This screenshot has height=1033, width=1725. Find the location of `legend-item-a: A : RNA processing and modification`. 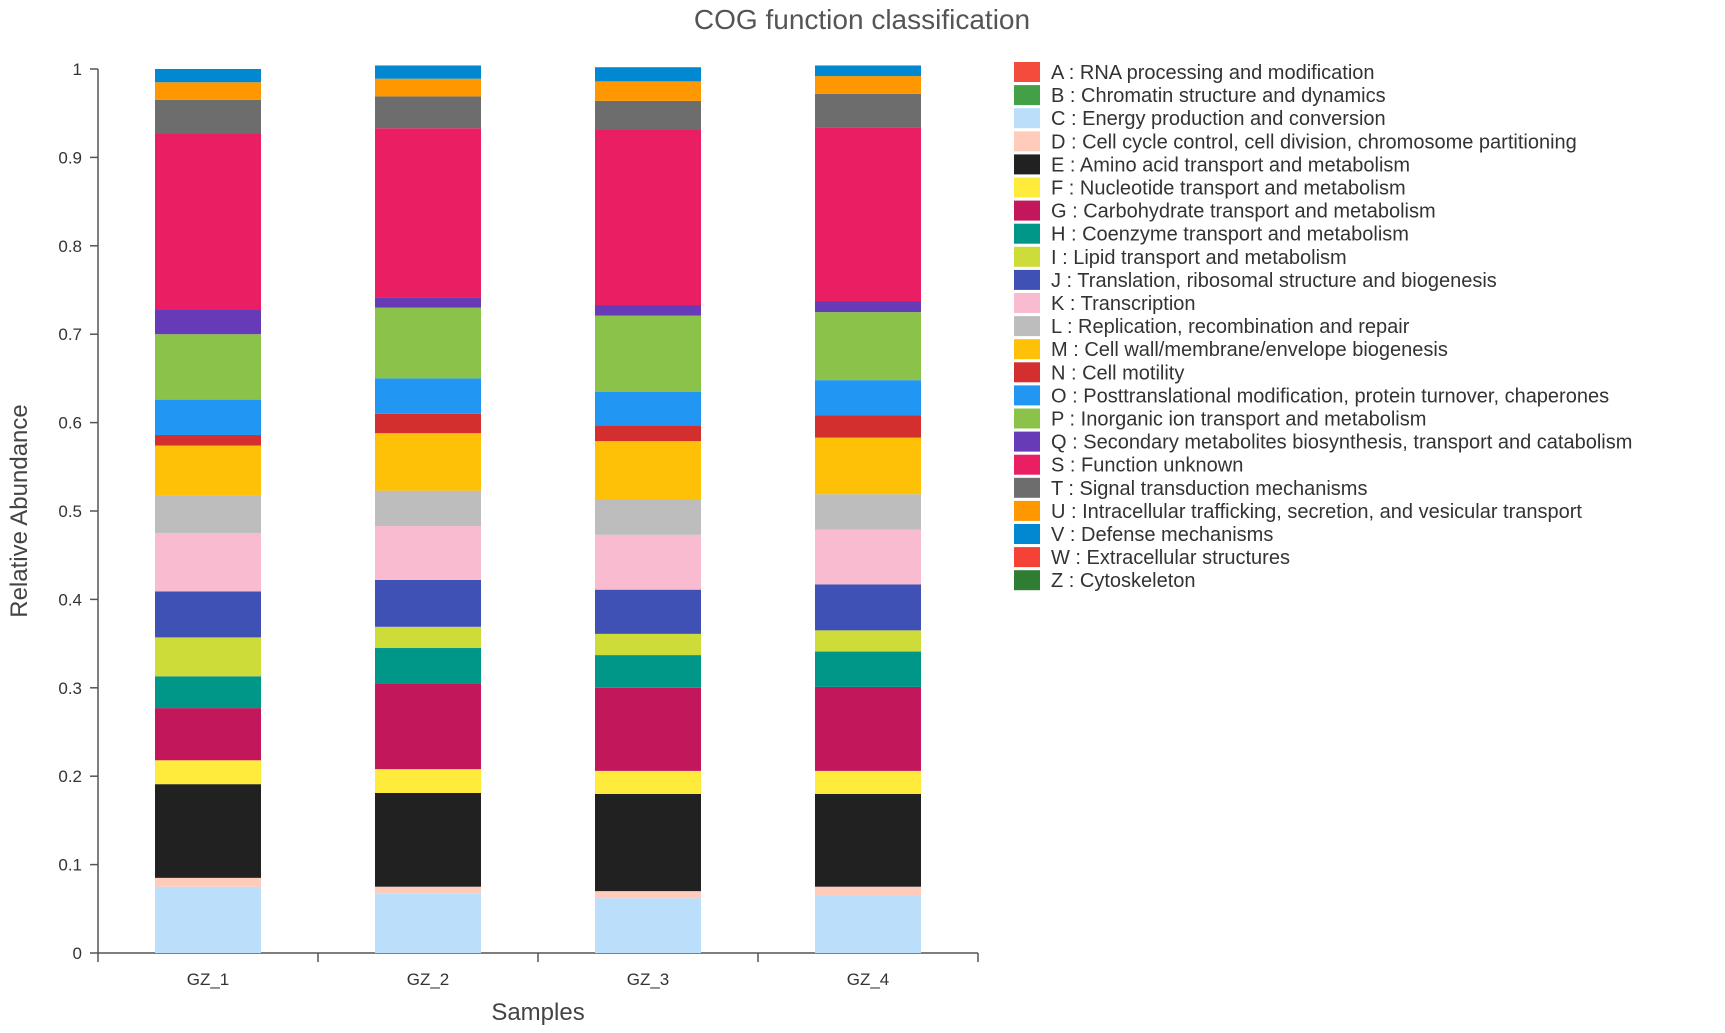

legend-item-a: A : RNA processing and modification is located at coordinates (1194, 73).